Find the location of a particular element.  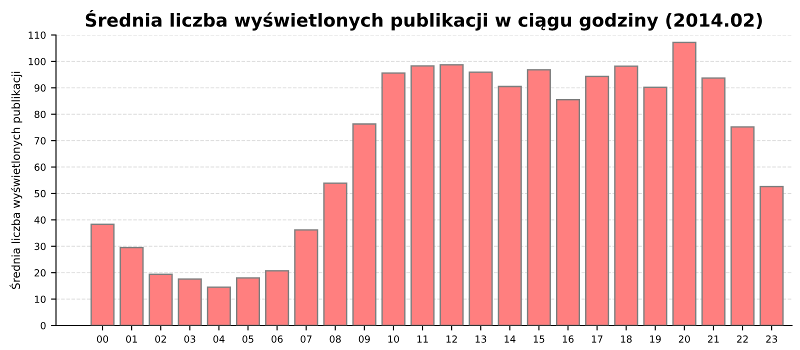

x-tick-label: 23 is located at coordinates (772, 339).